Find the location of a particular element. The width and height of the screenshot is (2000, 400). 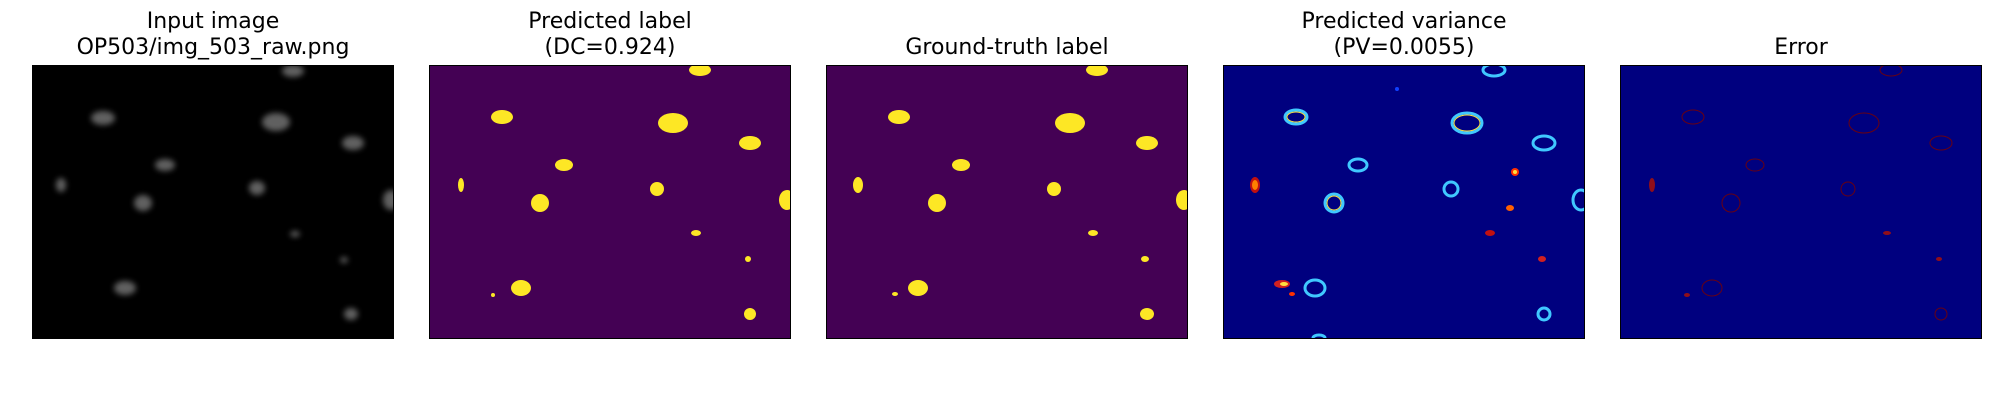

panel-title: Ground-truth label is located at coordinates (1007, 47).